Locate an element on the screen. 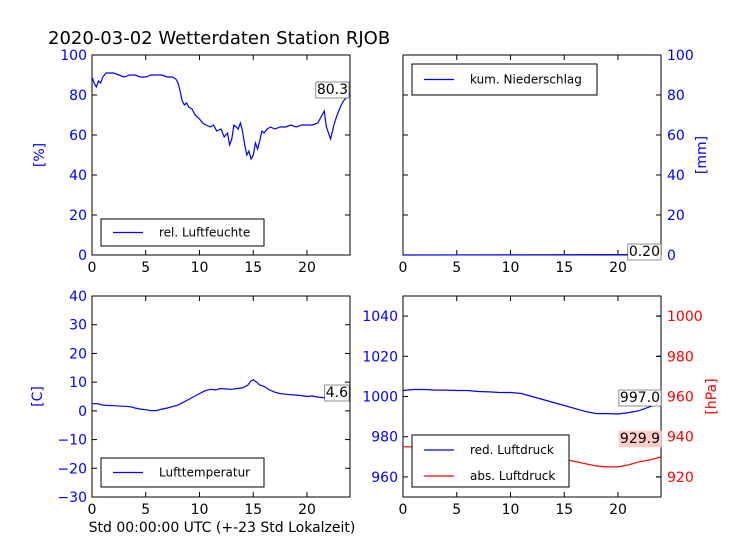 The width and height of the screenshot is (736, 552). legend-label: rel. Luftfeuchte is located at coordinates (204, 233).